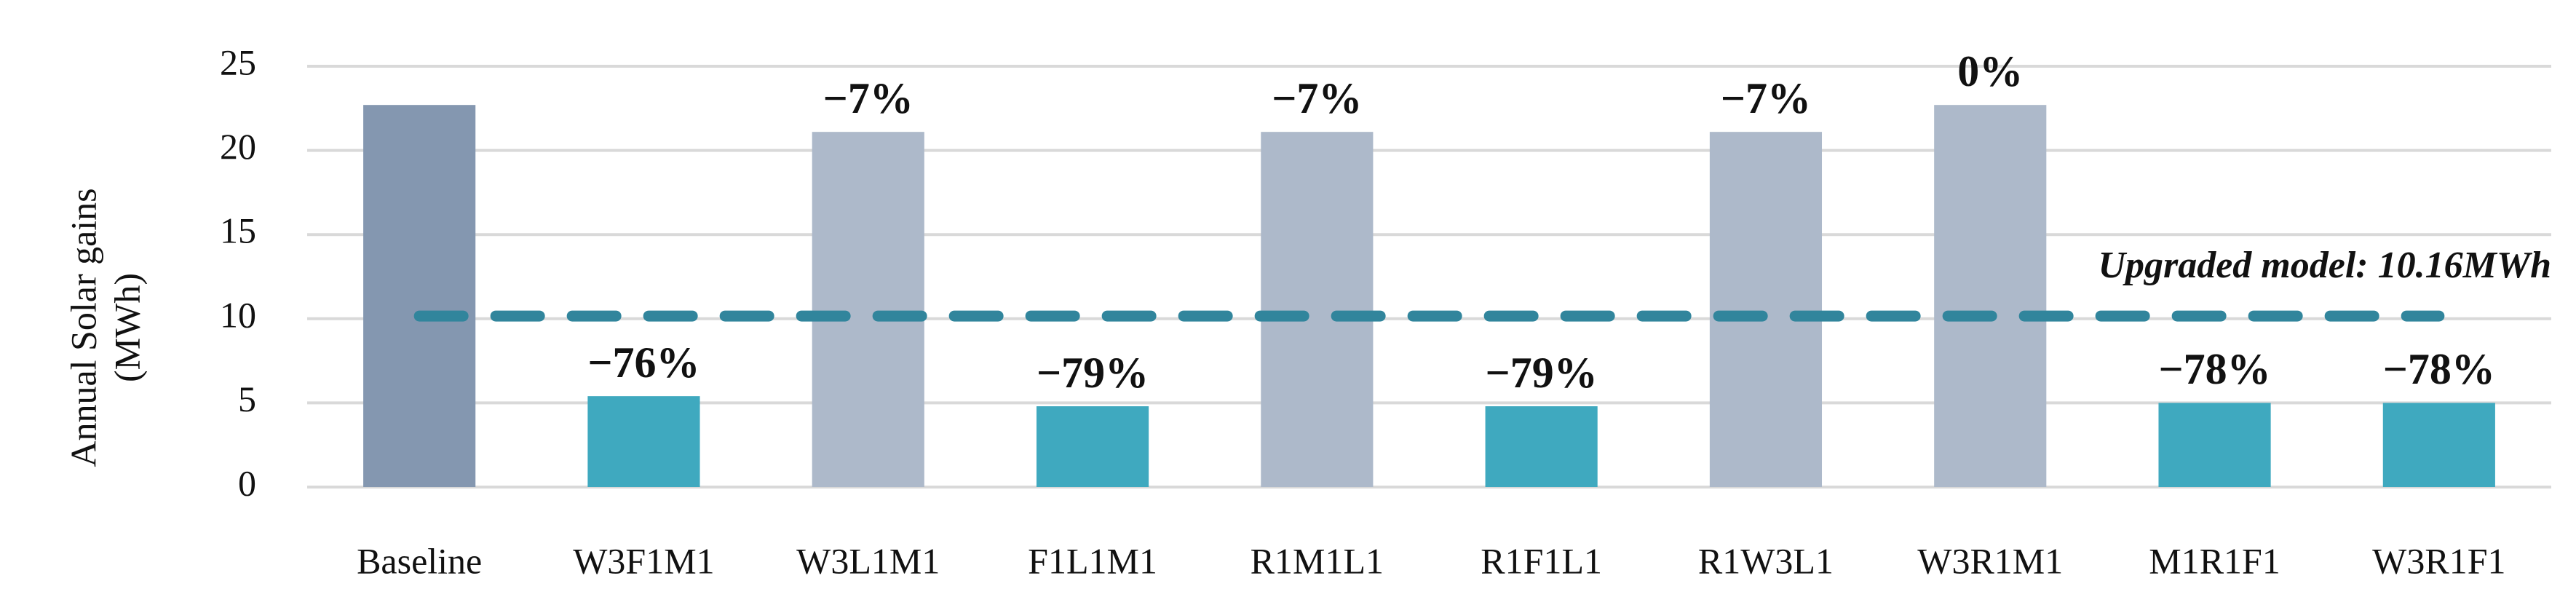  I want to click on y-tick-label: 25, so click(238, 61).